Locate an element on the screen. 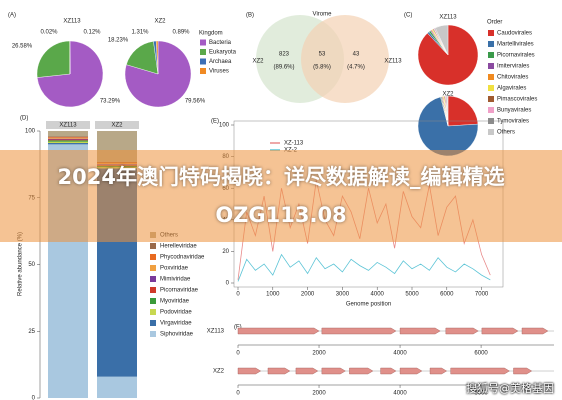 The height and width of the screenshot is (400, 562). legend-title: Kingdom is located at coordinates (211, 34).